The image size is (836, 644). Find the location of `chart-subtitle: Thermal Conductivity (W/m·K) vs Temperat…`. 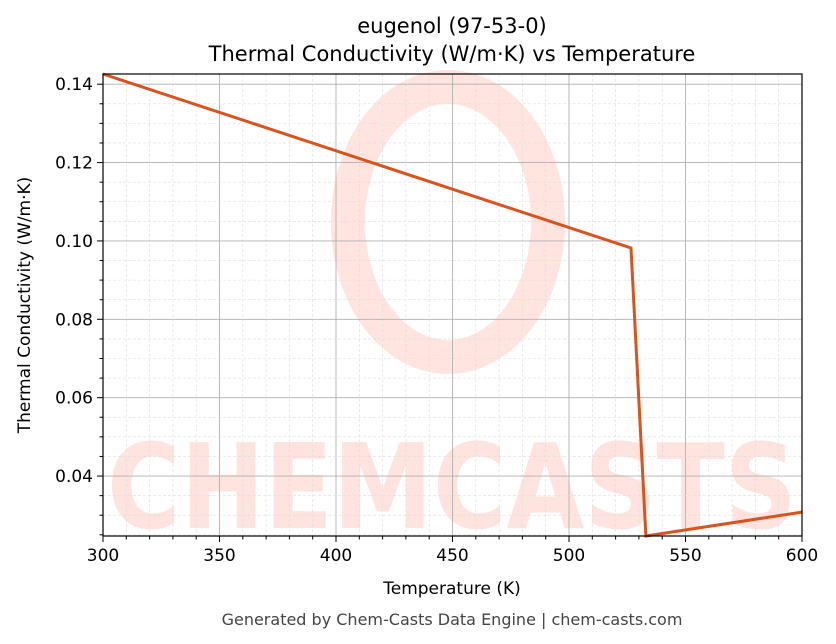

chart-subtitle: Thermal Conductivity (W/m·K) vs Temperat… is located at coordinates (452, 54).